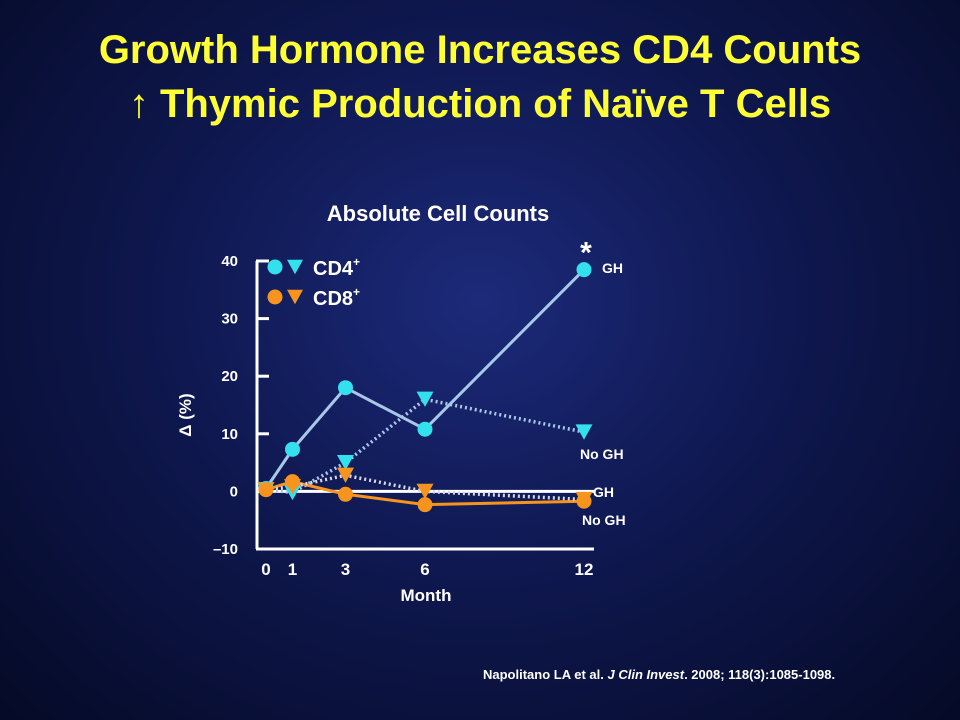 The width and height of the screenshot is (960, 720). Describe the element at coordinates (480, 104) in the screenshot. I see `slide-title-line-2: ↑ Thymic Production of Naïve T Cells` at that location.